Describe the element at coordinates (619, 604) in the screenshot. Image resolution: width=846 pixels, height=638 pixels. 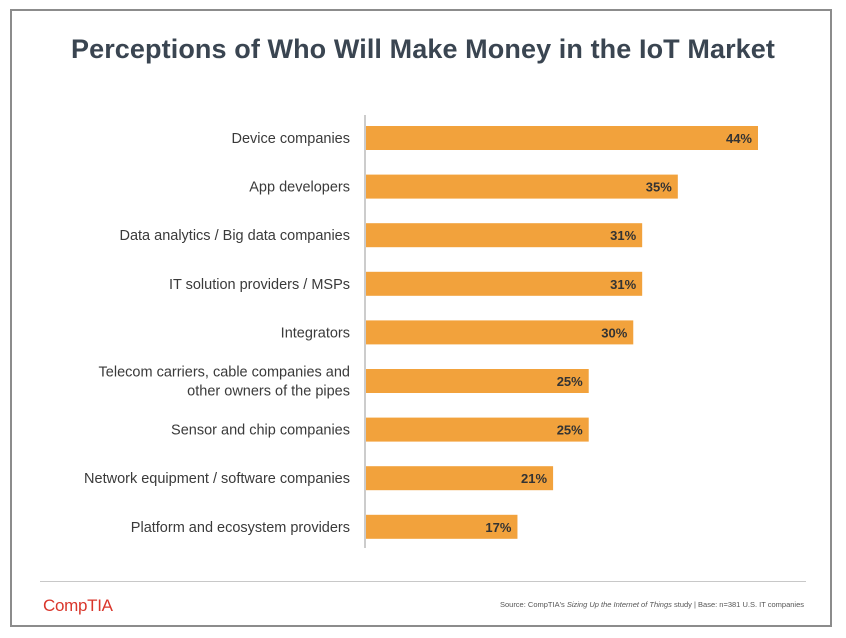
I see `source-study: Sizing Up the Internet of Things` at that location.